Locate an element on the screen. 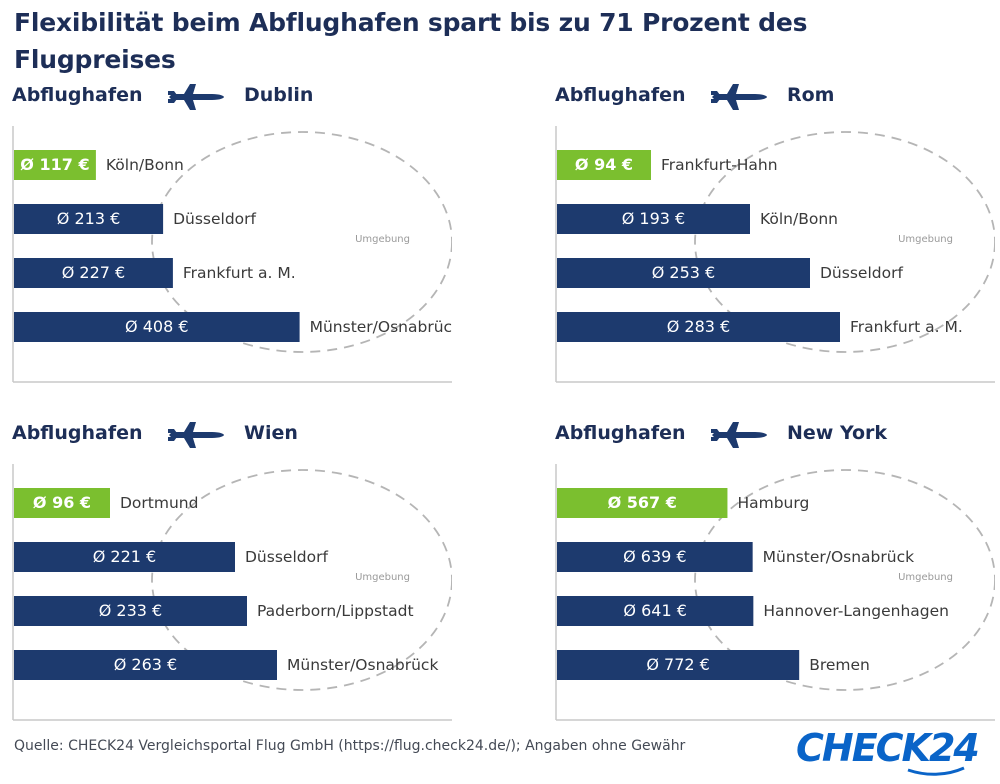 The width and height of the screenshot is (1000, 784). bar-value-label: Ø 408 € is located at coordinates (156, 326).